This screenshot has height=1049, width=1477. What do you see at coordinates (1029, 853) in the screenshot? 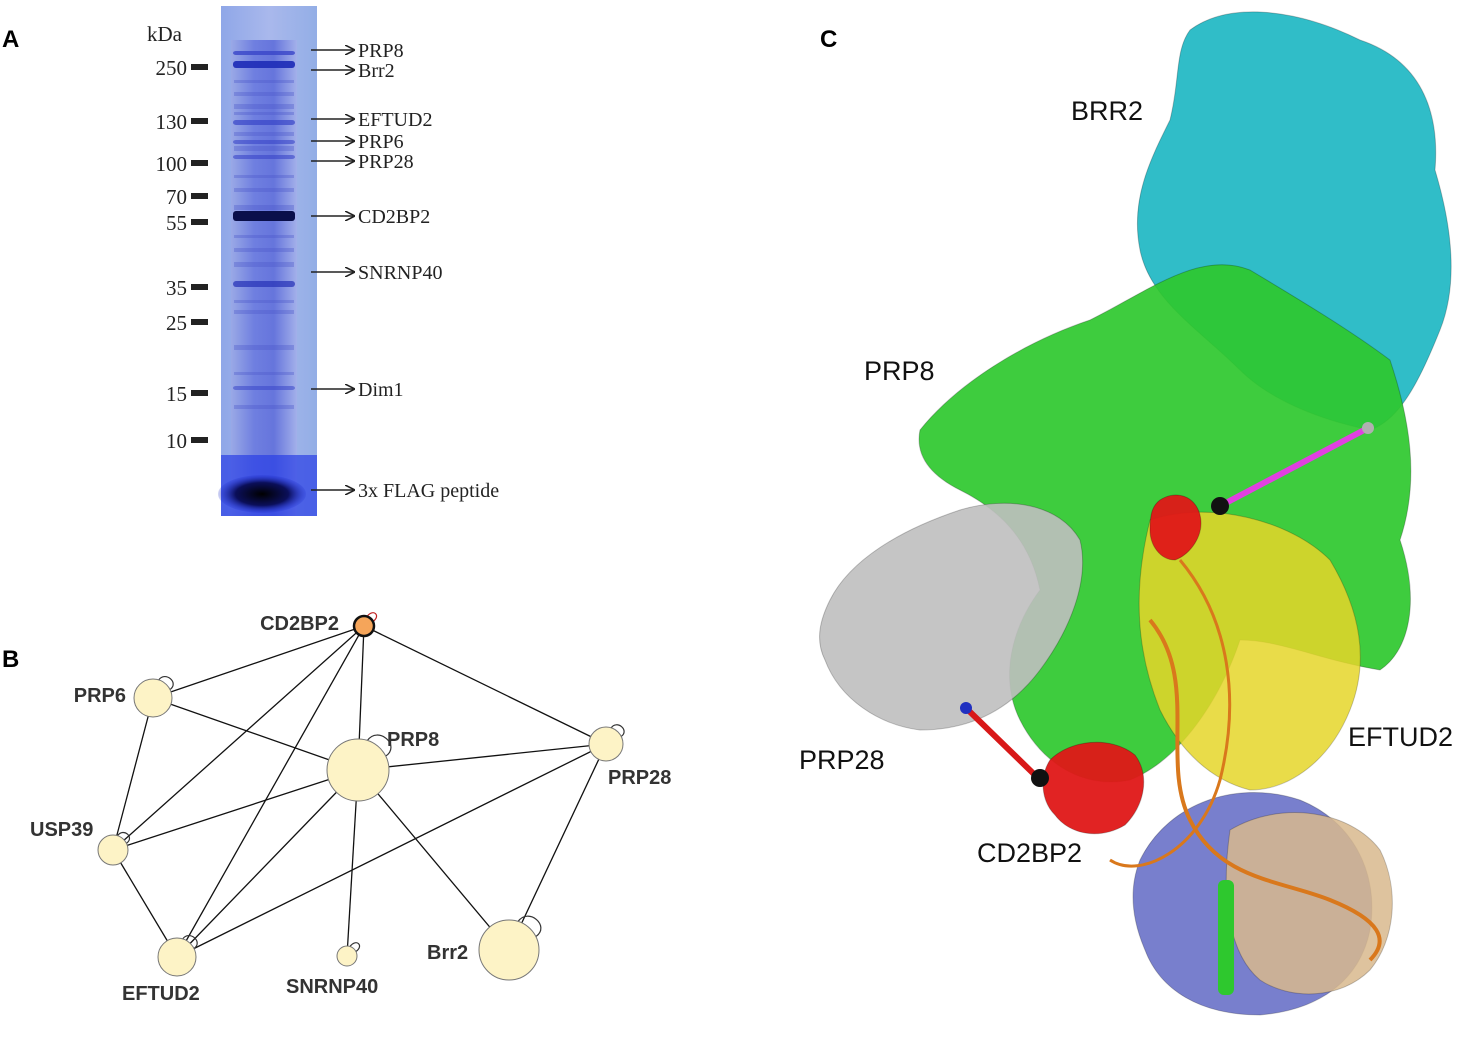
I see `structure-label-cd2bp2: CD2BP2` at bounding box center [1029, 853].